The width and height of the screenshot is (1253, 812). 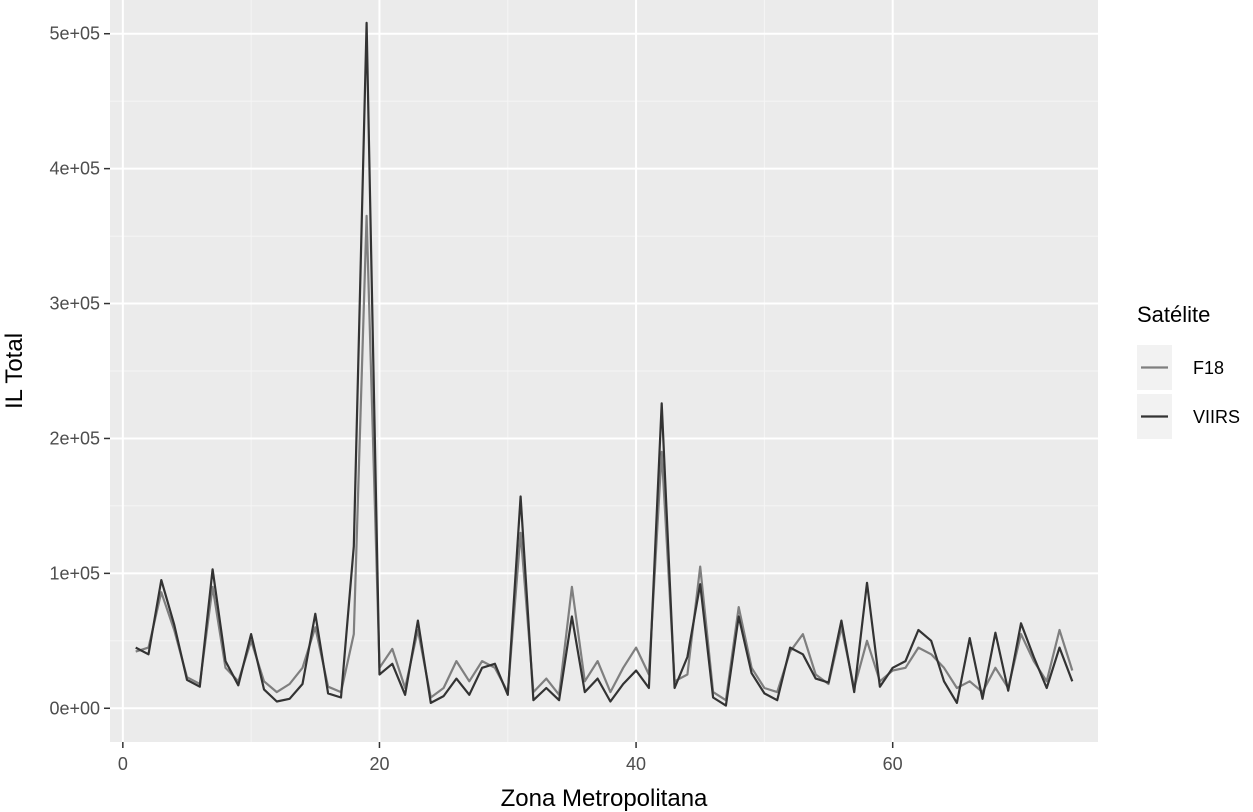 What do you see at coordinates (1216, 417) in the screenshot?
I see `legend-label-viirs: VIIRS` at bounding box center [1216, 417].